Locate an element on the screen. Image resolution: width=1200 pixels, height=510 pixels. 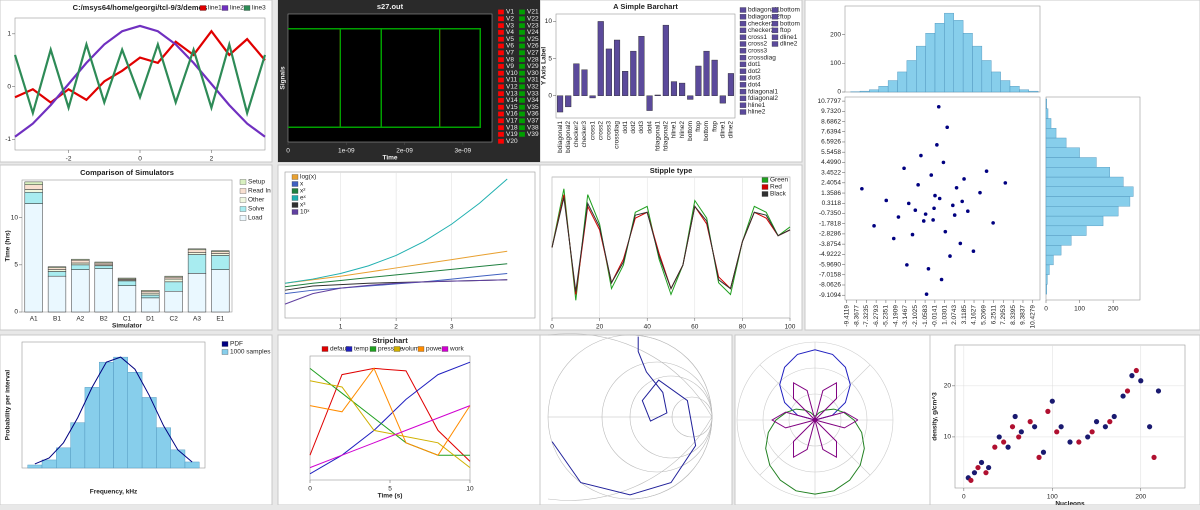
x-tick-label: 3e-09 is located at coordinates (463, 151).